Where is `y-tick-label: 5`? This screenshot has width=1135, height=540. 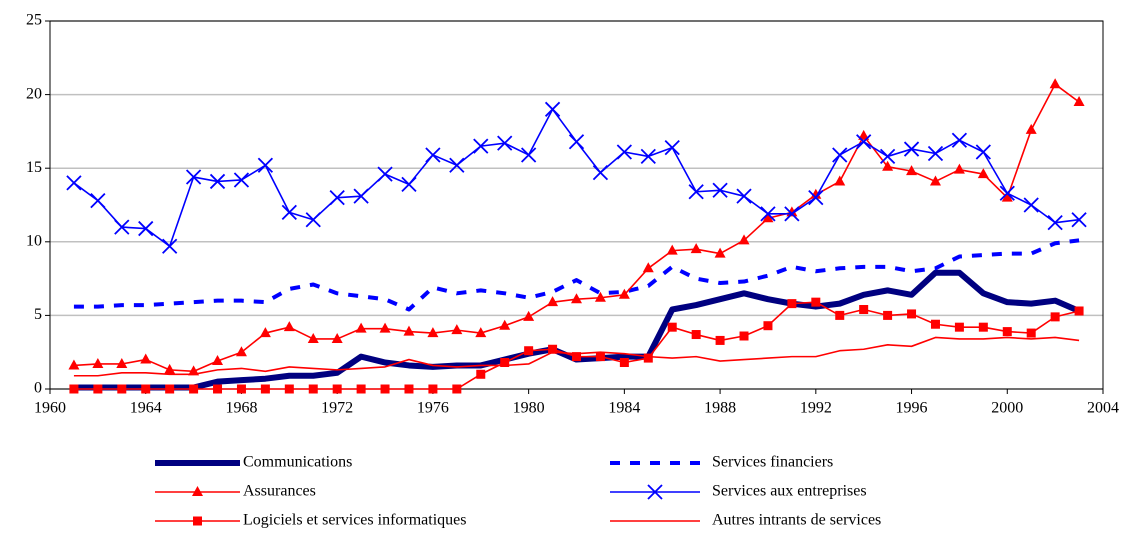 y-tick-label: 5 is located at coordinates (38, 314).